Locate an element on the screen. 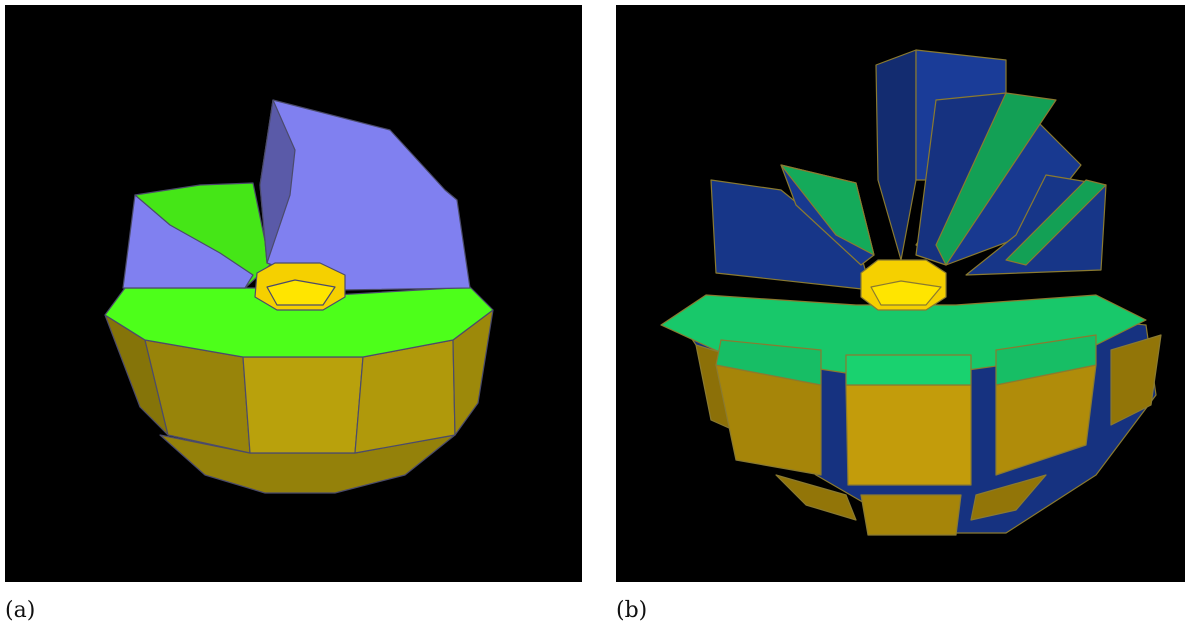 This screenshot has height=630, width=1185. raised-sector-left is located at coordinates (188, 241).